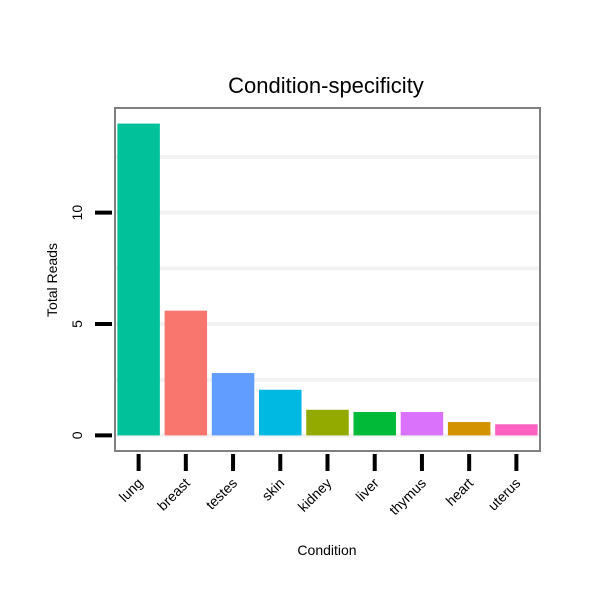 The height and width of the screenshot is (600, 600). What do you see at coordinates (272, 489) in the screenshot?
I see `x-tick-label: skin` at bounding box center [272, 489].